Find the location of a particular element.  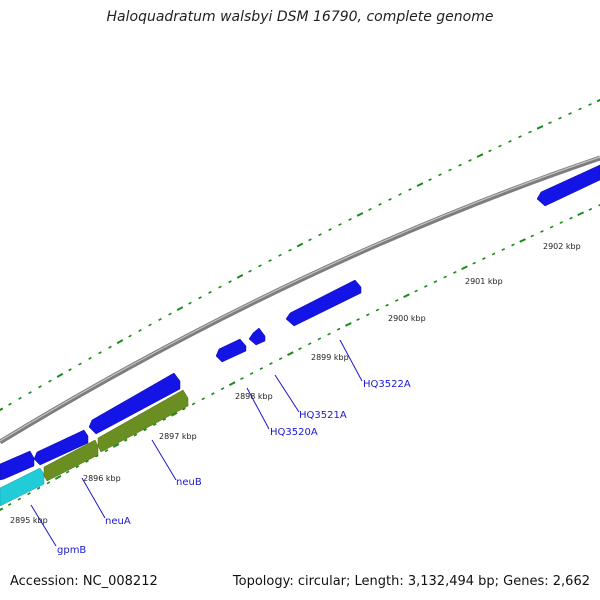

gene-forward-edge is located at coordinates (568, 185).